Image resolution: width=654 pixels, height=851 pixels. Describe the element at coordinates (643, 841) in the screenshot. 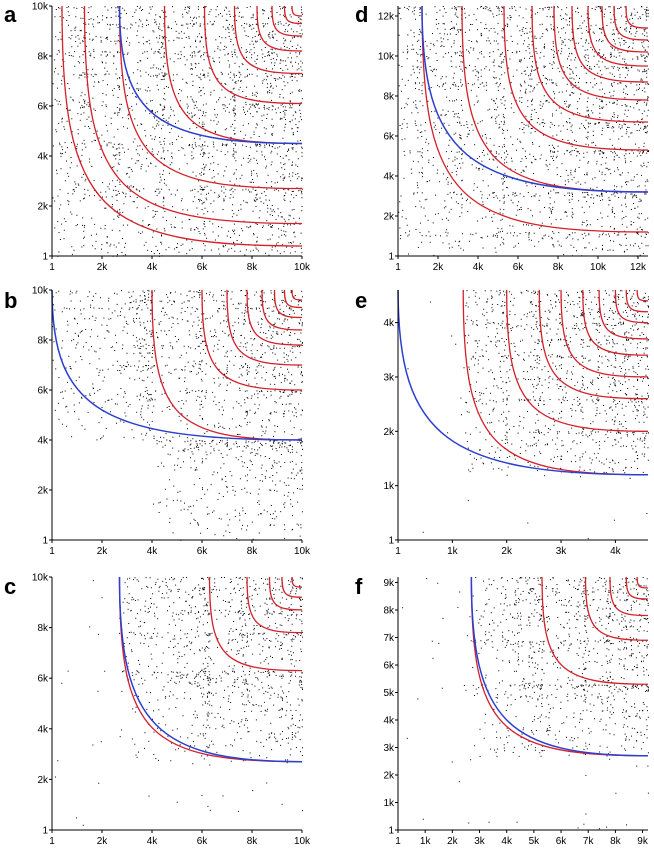

I see `x-tick-label: 9k` at that location.